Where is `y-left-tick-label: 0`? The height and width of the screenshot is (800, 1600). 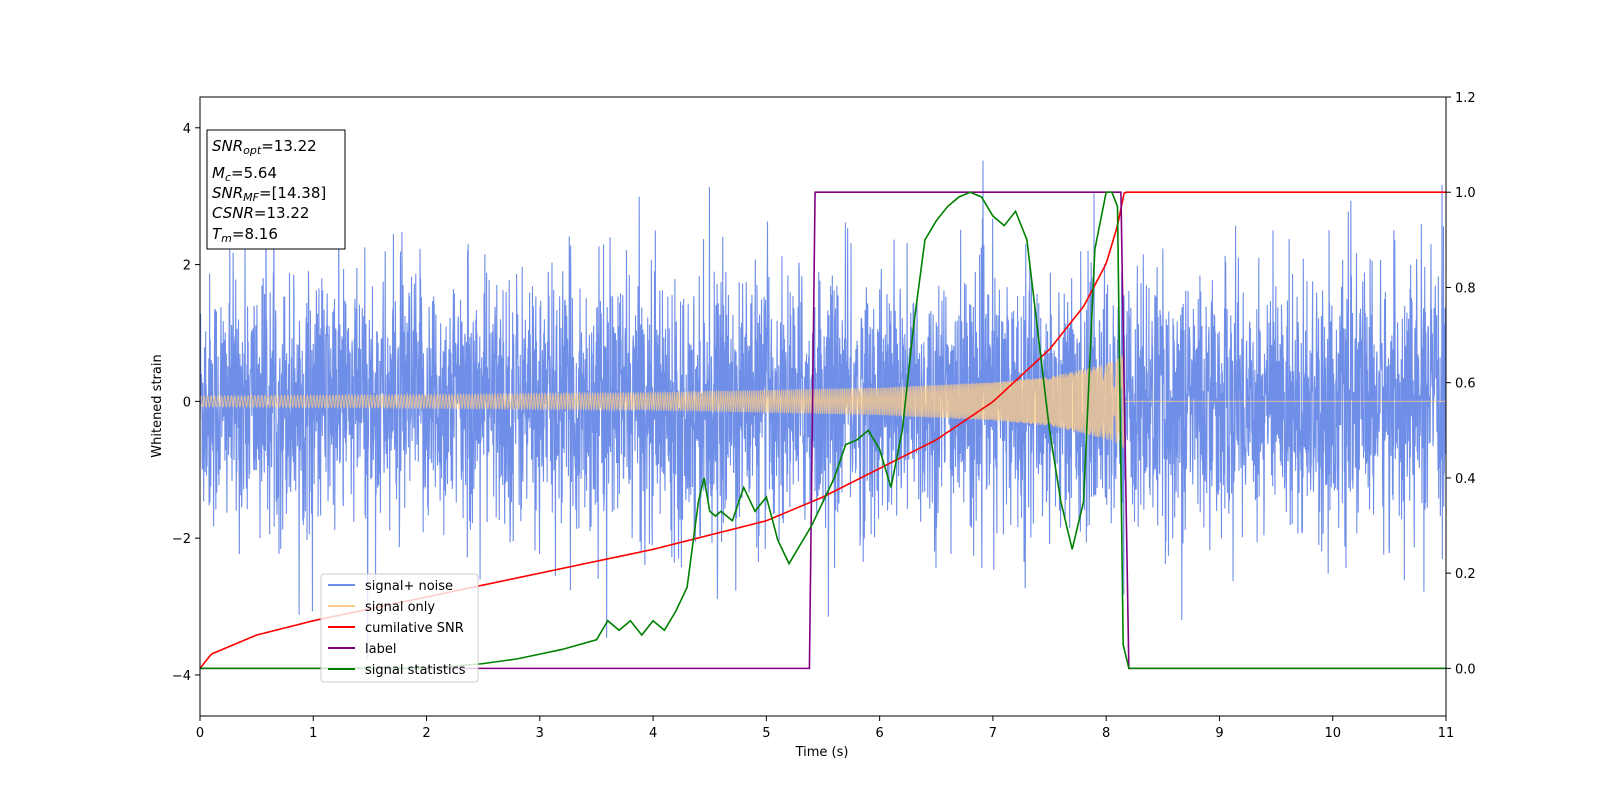
y-left-tick-label: 0 is located at coordinates (187, 402).